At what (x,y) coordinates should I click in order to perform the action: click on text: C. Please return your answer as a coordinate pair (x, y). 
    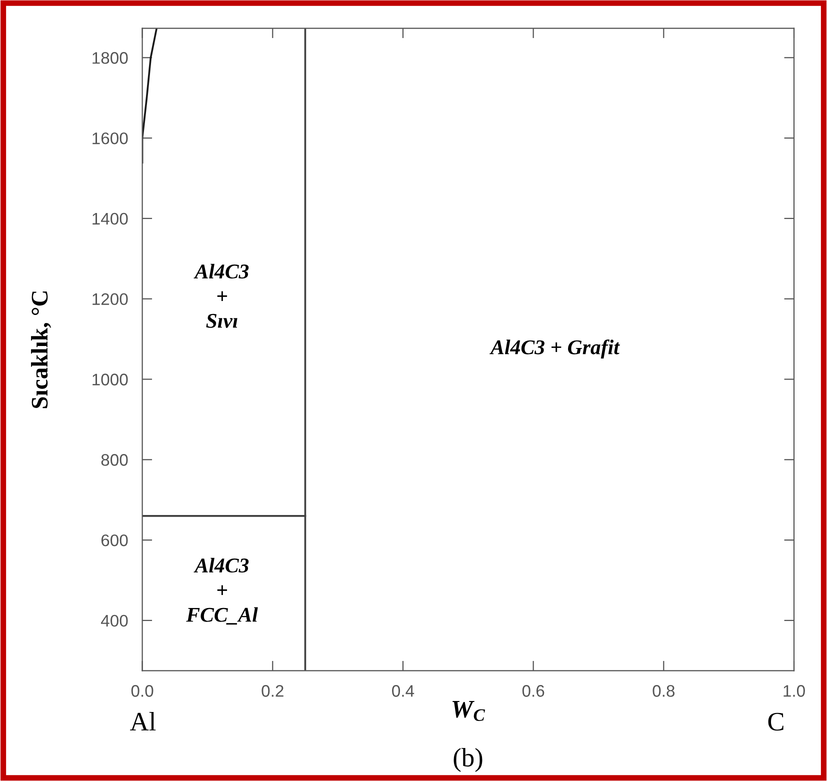
    Looking at the image, I should click on (776, 721).